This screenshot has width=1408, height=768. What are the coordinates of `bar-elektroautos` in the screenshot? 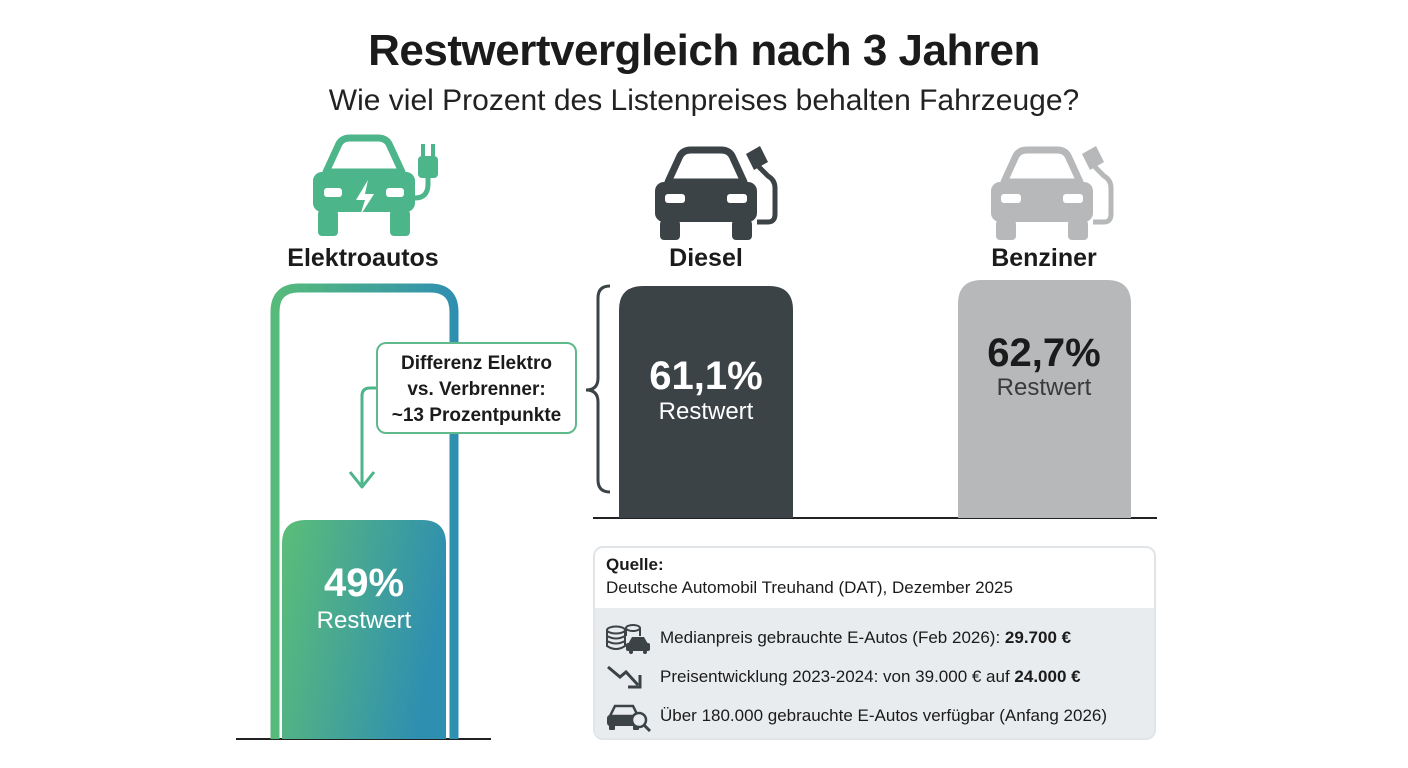 It's located at (364, 629).